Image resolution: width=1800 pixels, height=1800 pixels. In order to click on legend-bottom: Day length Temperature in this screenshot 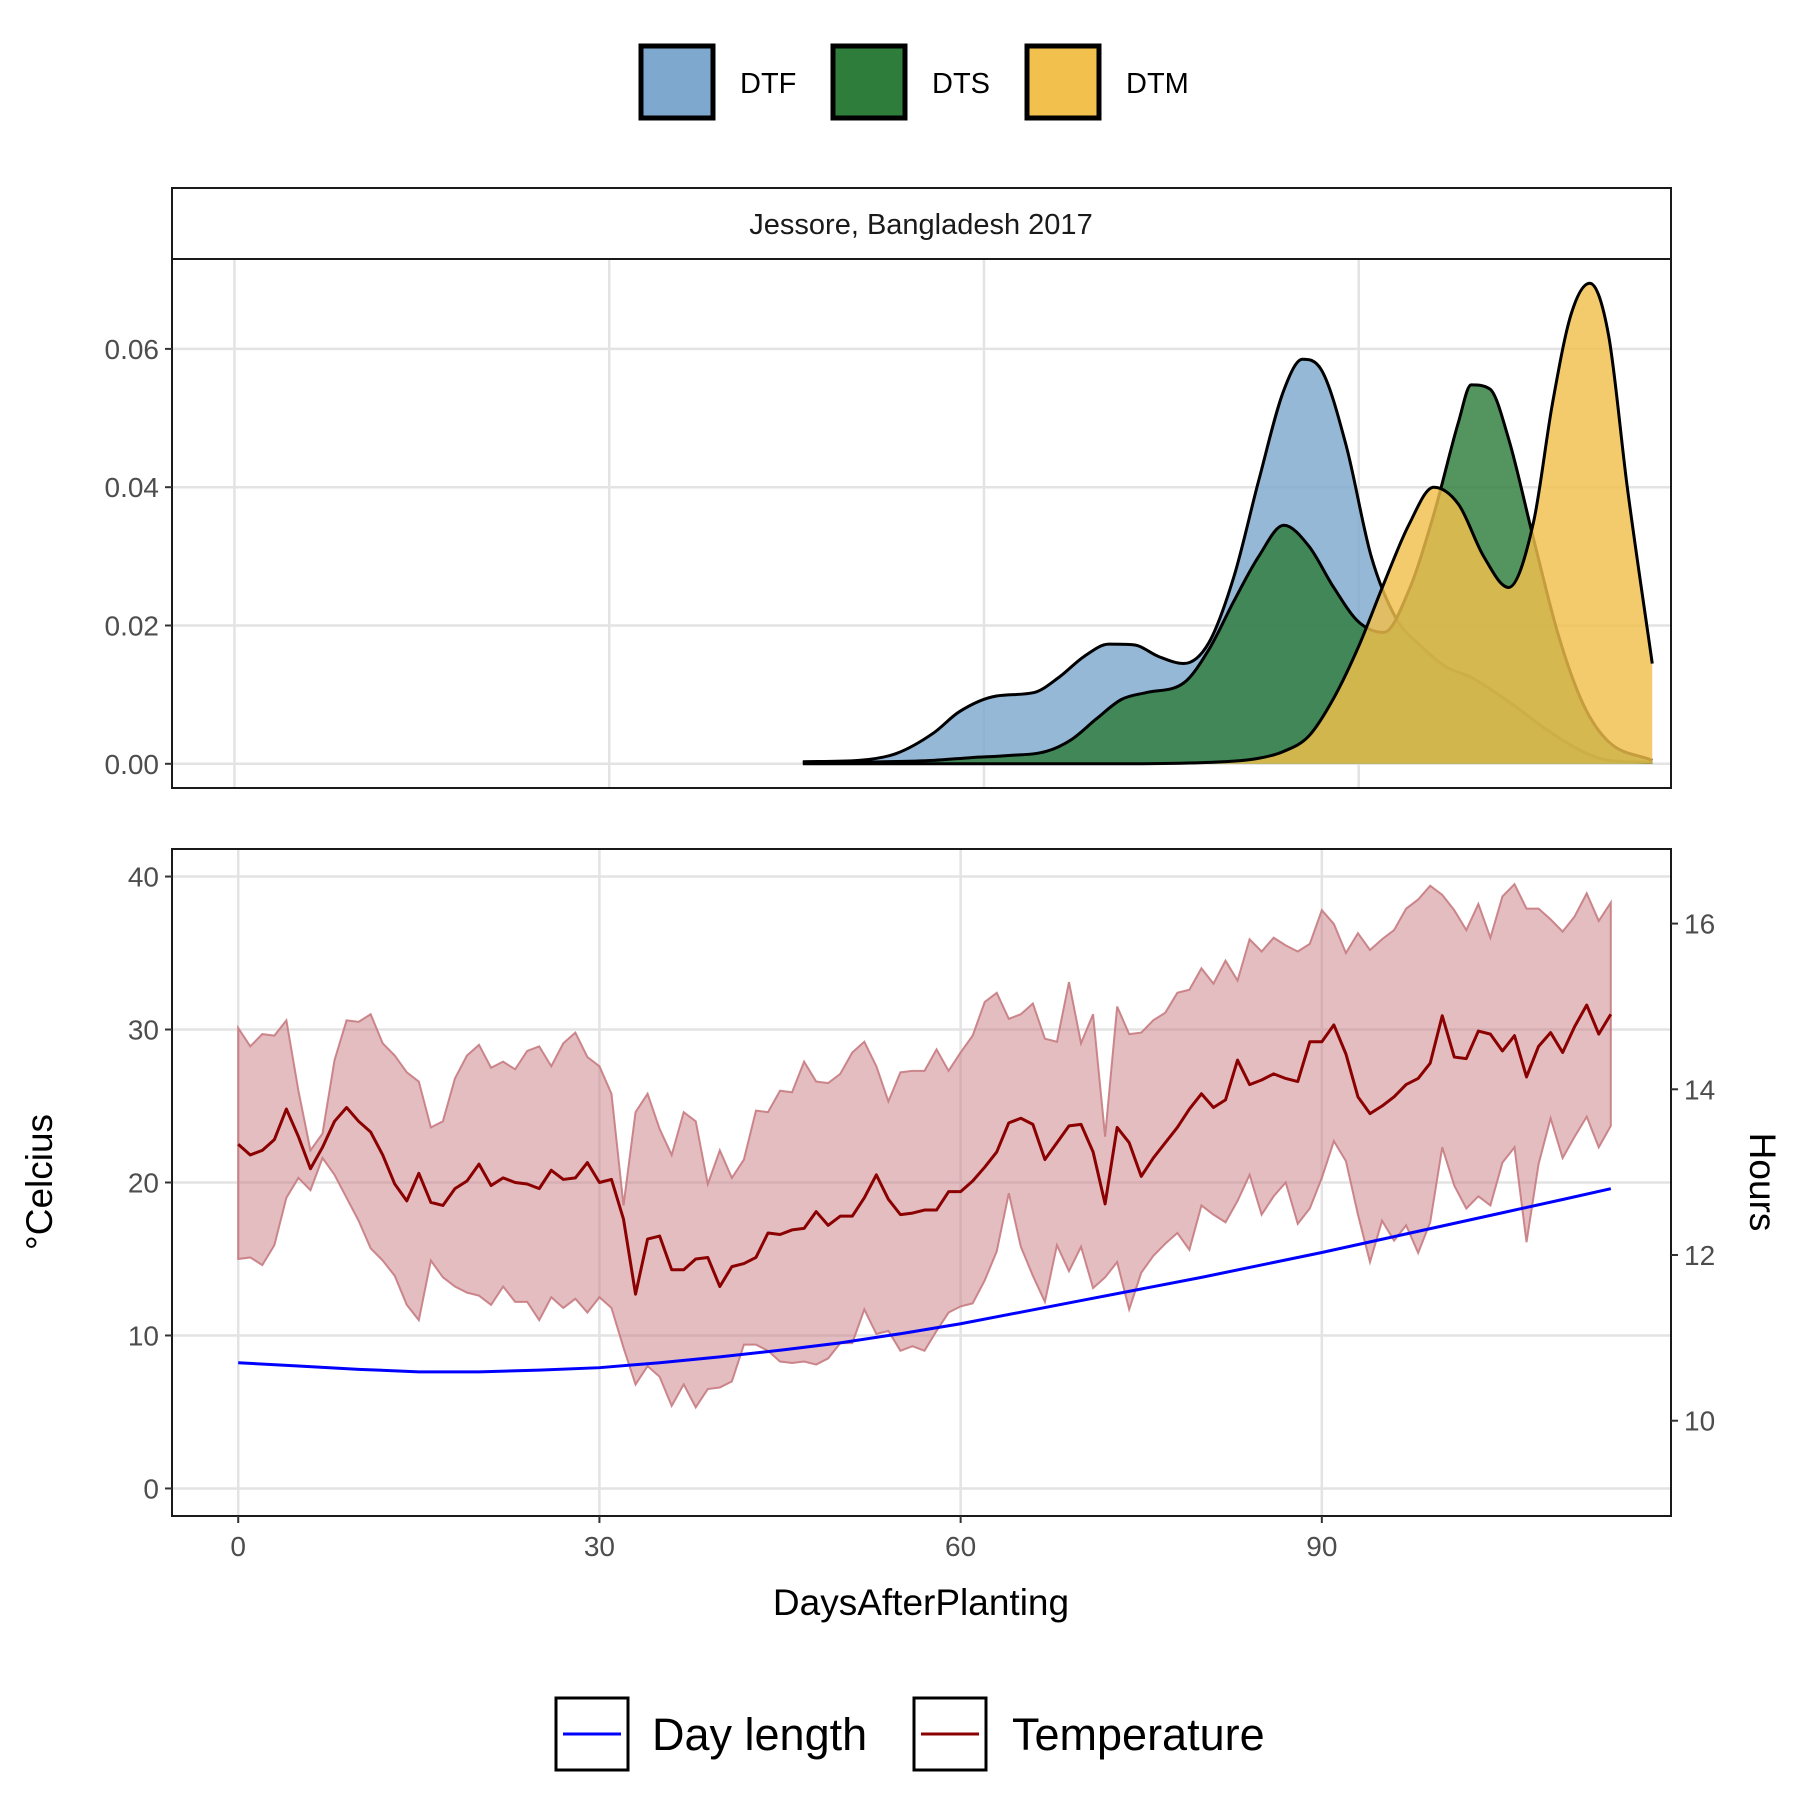, I will do `click(909, 1734)`.